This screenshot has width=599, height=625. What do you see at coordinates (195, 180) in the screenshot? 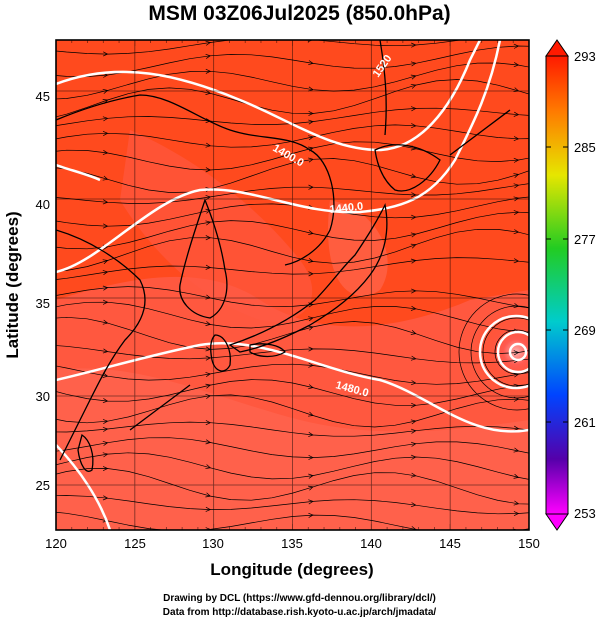
I see `coast-asia-mainland` at bounding box center [195, 180].